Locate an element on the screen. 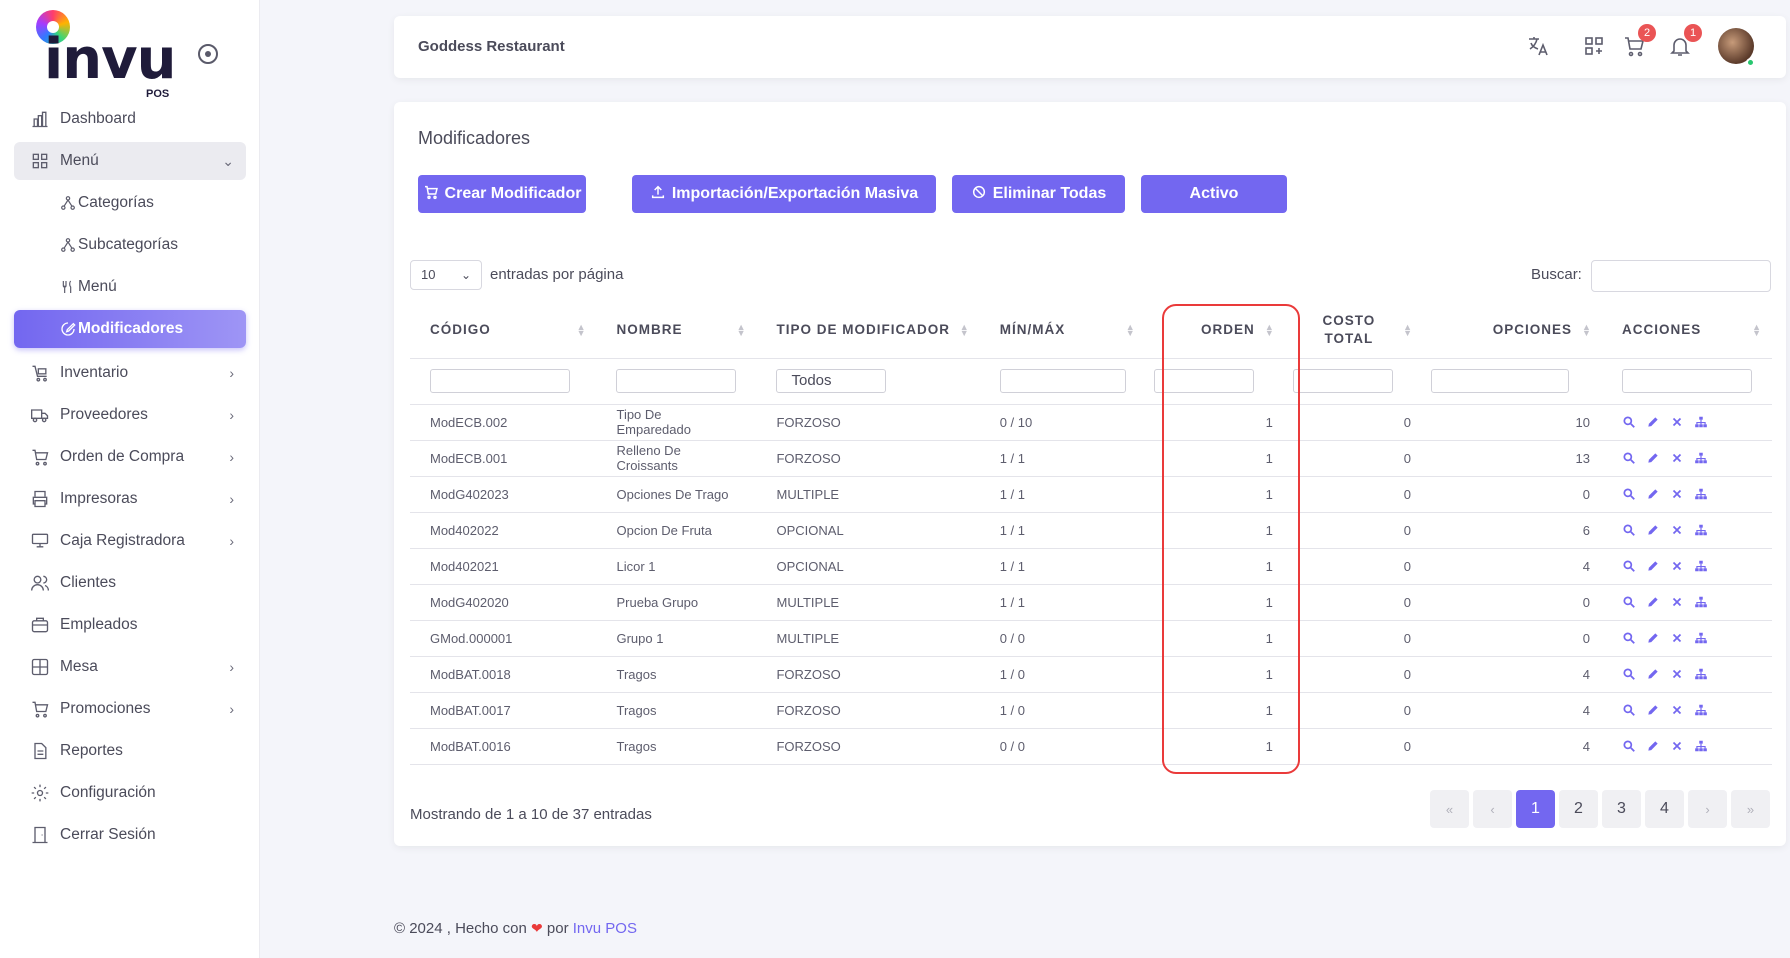 The image size is (1790, 958). create-modifier-button: Crear Modificador is located at coordinates (502, 194).